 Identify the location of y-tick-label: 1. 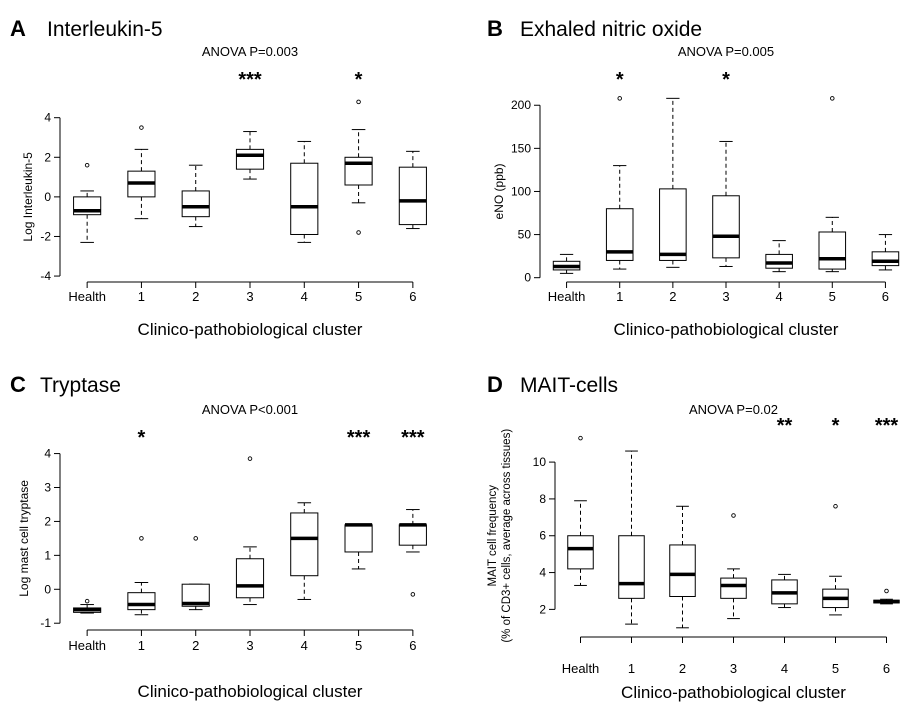
(47, 555).